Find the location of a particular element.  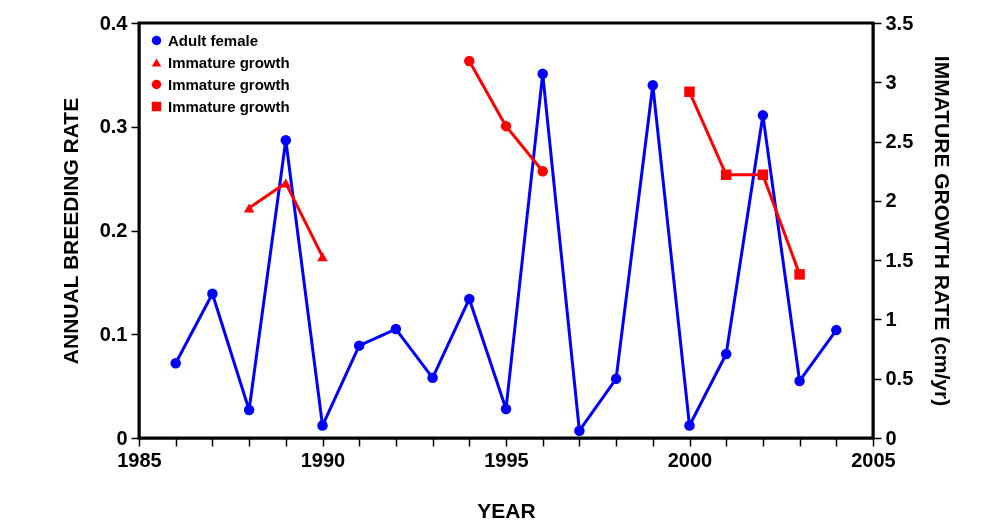

y2-tick-label: 1 is located at coordinates (891, 318).